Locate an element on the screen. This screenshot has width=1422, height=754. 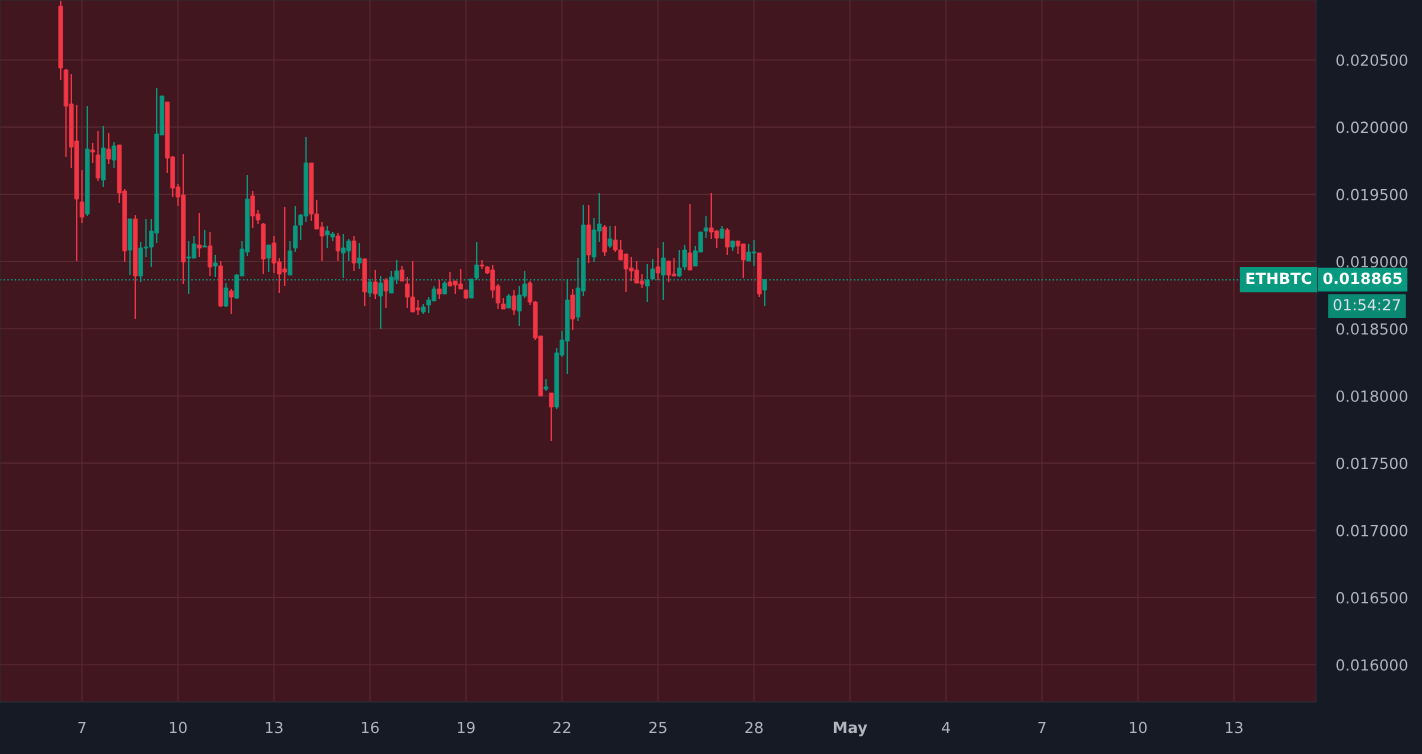
x-tick-label: 25 is located at coordinates (658, 727).